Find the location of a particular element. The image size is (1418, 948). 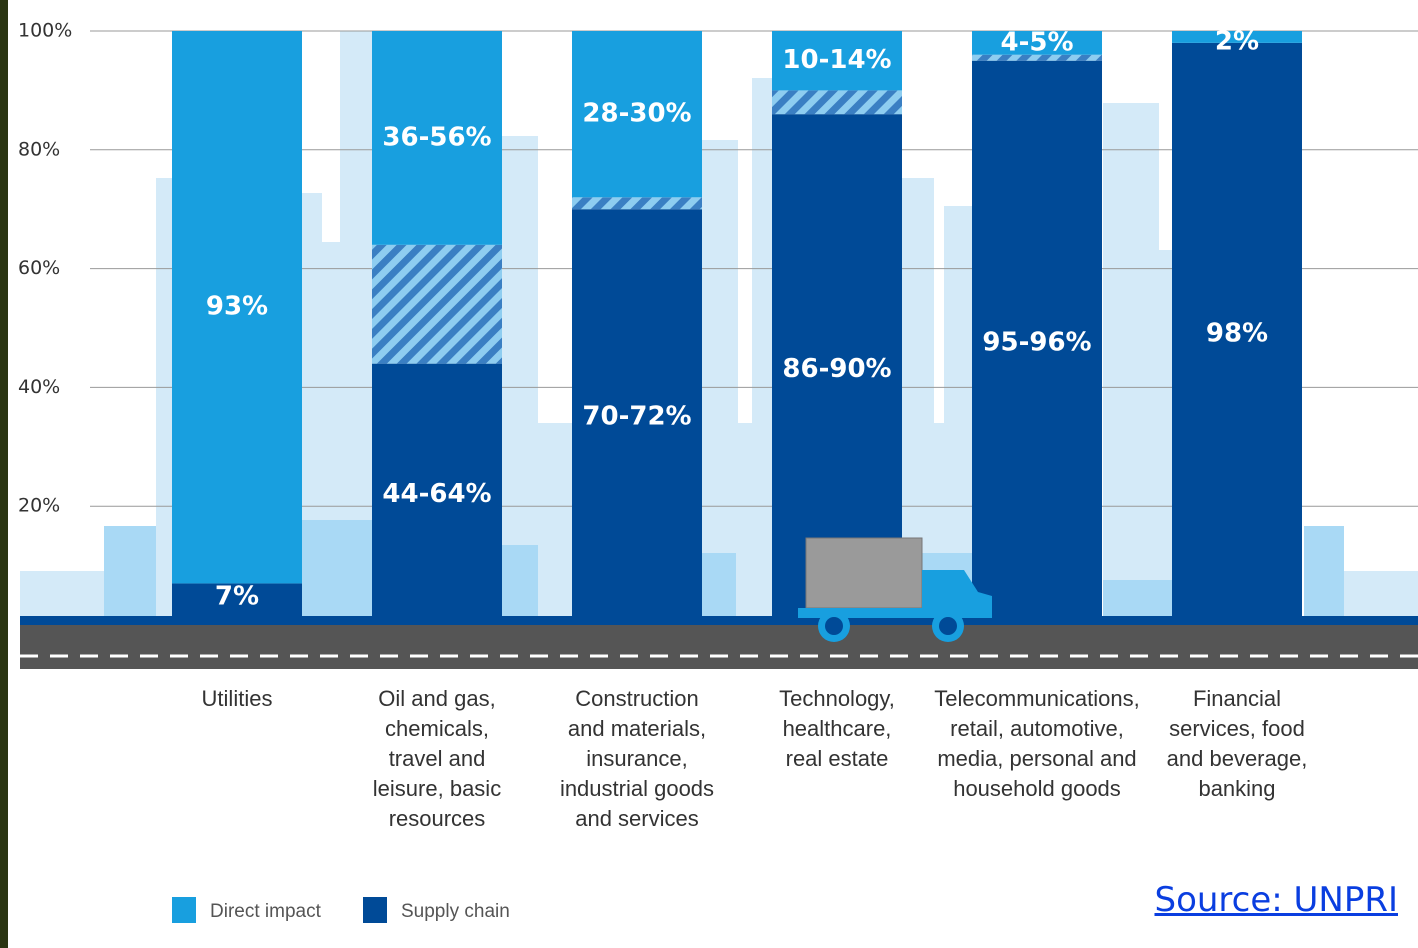

legend-label: Supply chain is located at coordinates (455, 911).